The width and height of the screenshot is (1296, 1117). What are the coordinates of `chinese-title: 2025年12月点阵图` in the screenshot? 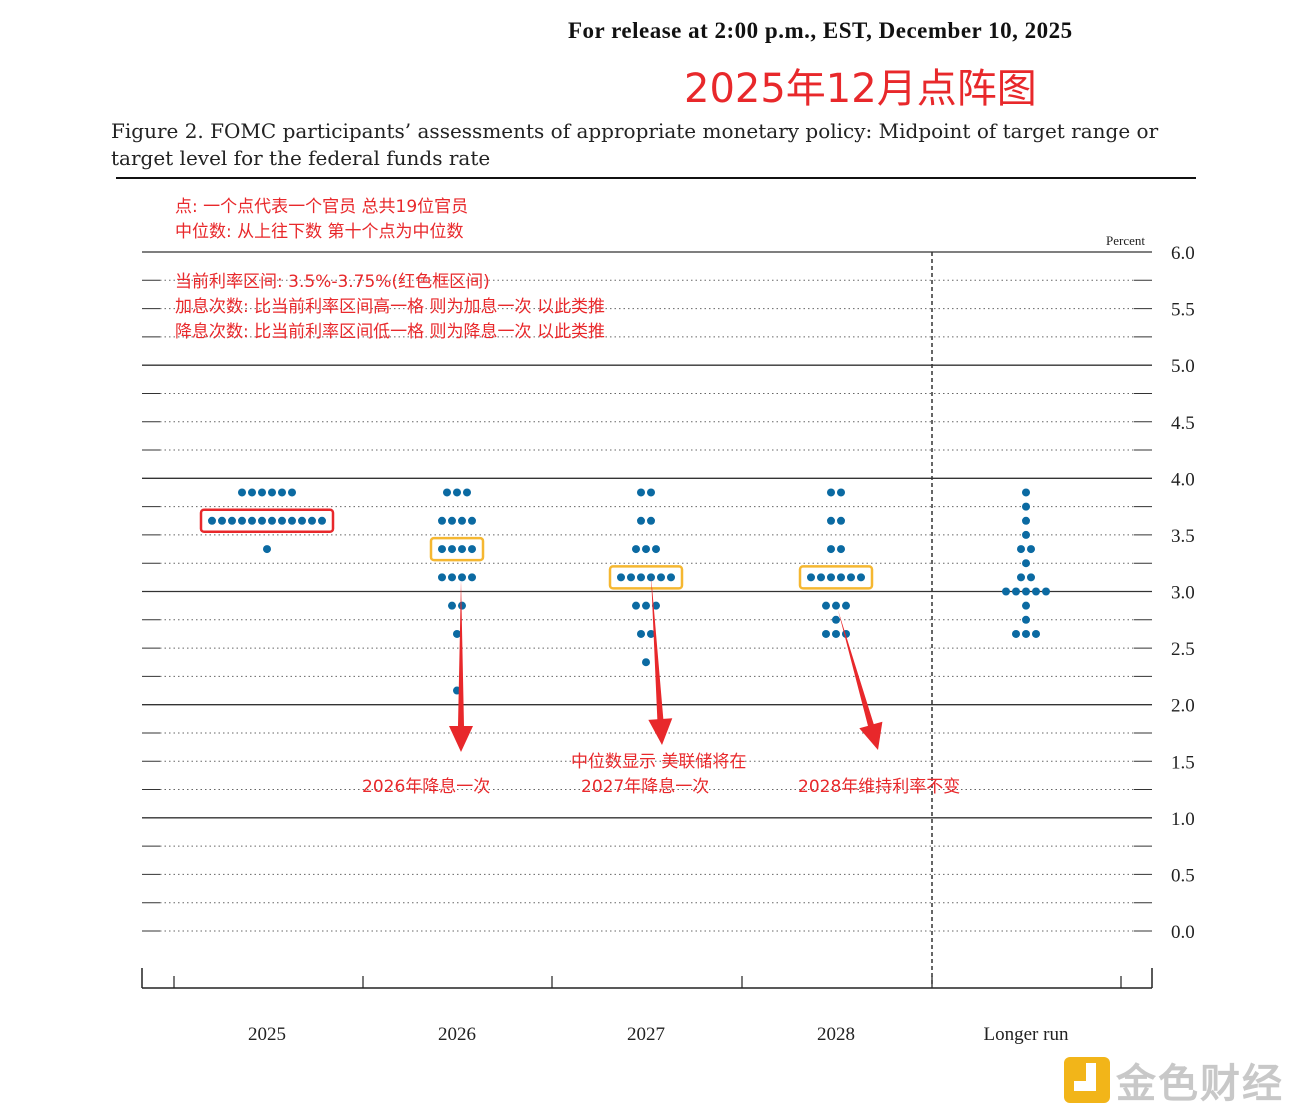 It's located at (860, 89).